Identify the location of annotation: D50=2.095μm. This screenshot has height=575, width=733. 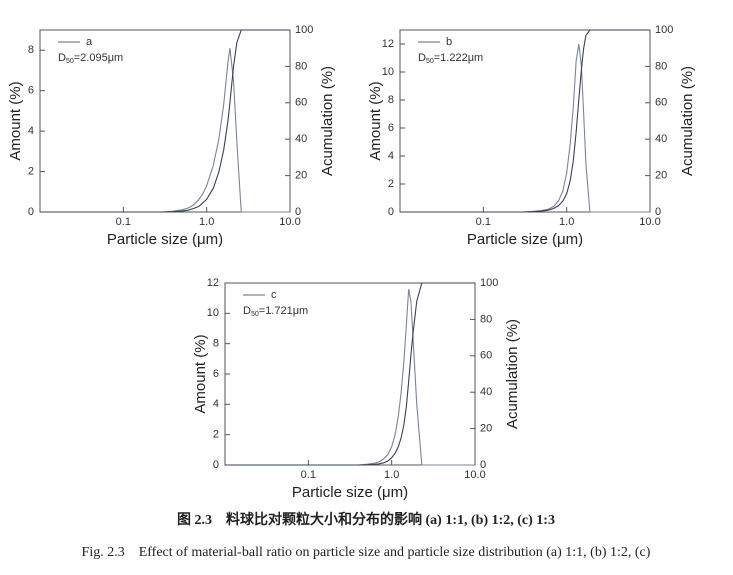
(90, 58).